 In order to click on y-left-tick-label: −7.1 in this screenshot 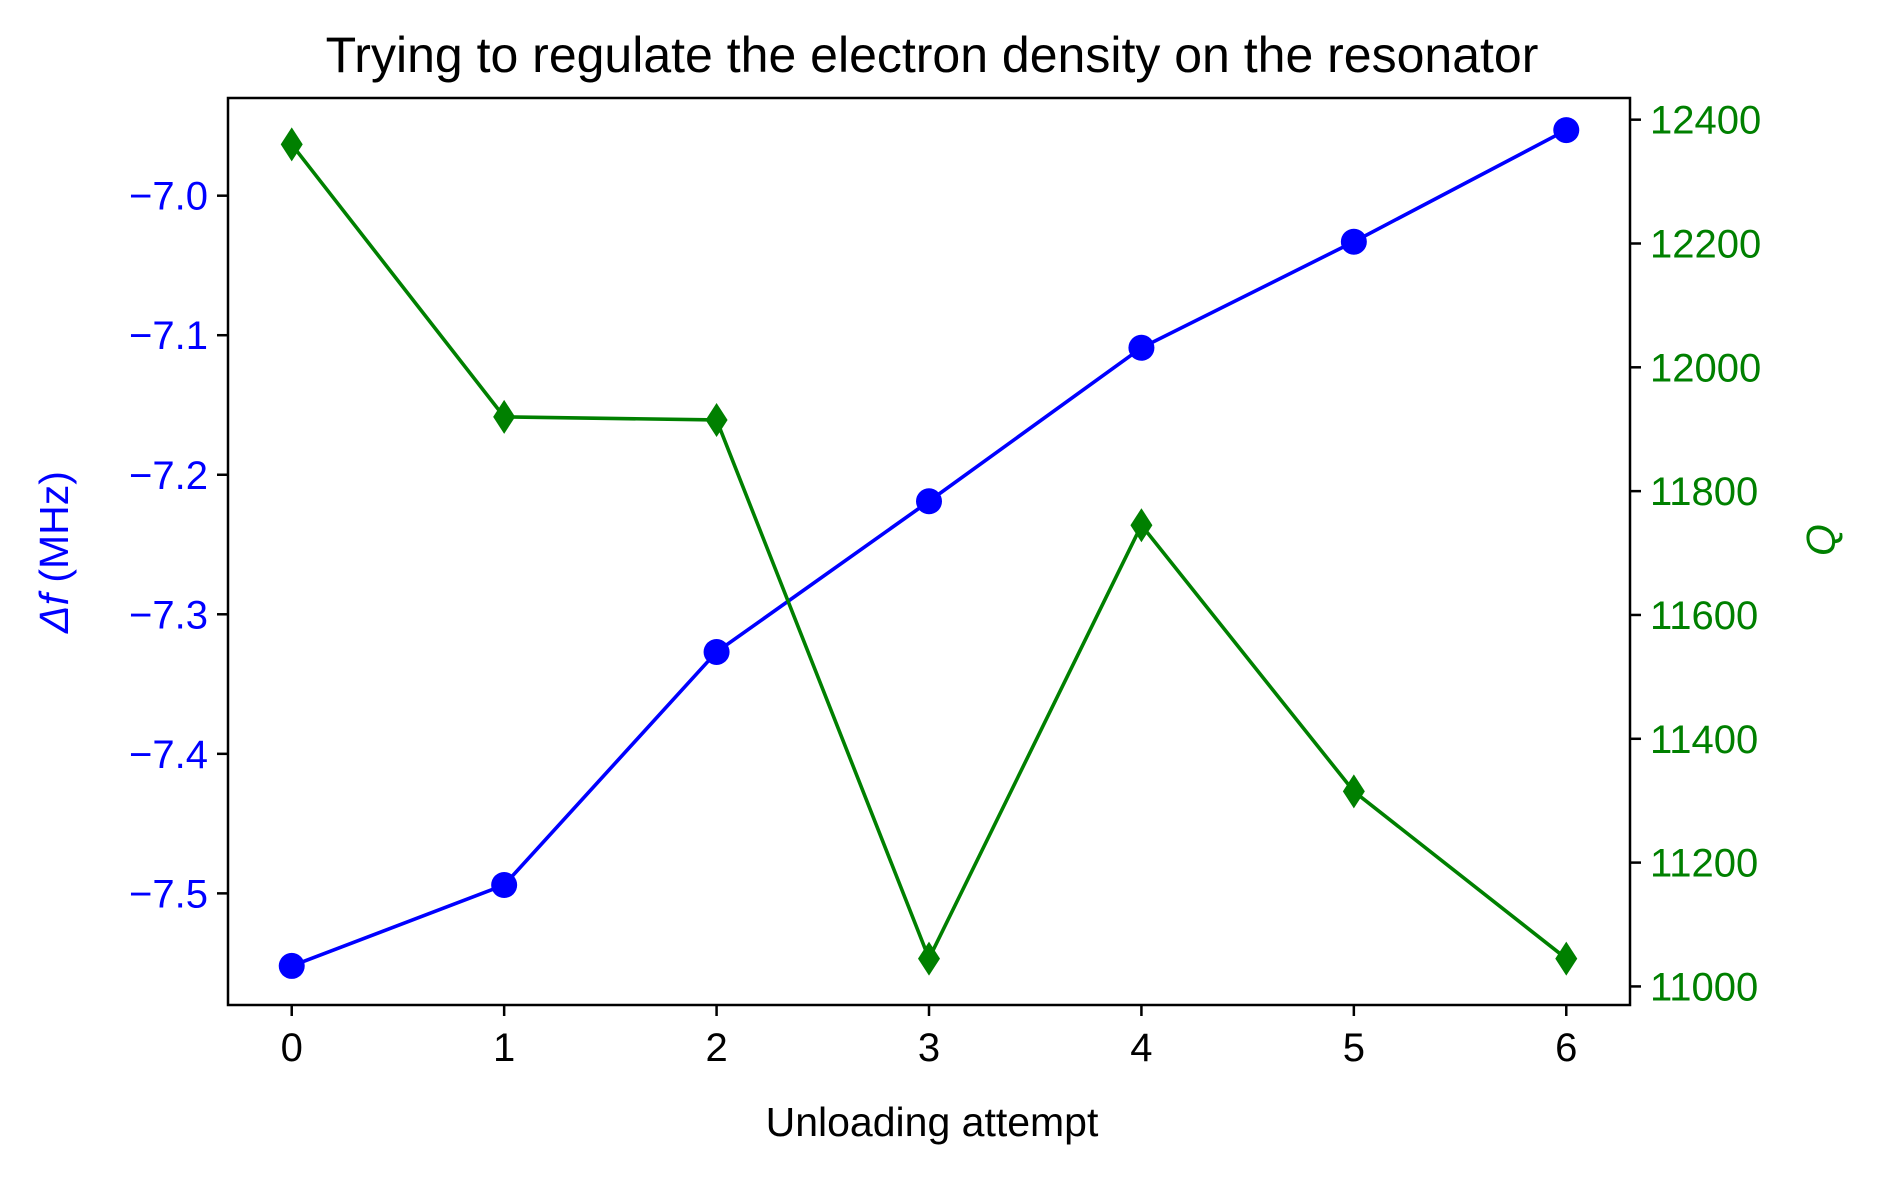, I will do `click(168, 336)`.